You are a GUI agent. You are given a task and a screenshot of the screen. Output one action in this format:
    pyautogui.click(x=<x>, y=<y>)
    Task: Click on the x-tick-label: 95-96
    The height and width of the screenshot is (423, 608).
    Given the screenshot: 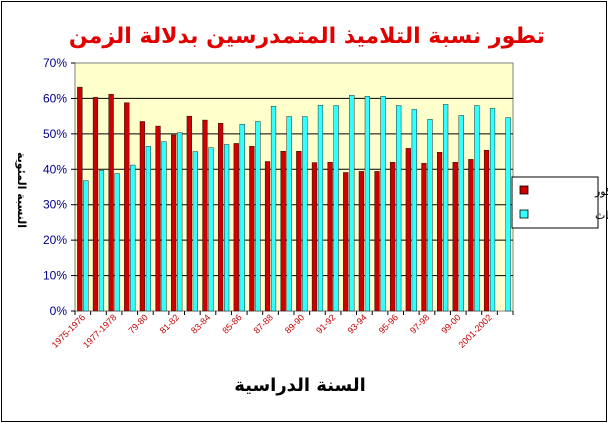 What is the action you would take?
    pyautogui.click(x=388, y=323)
    